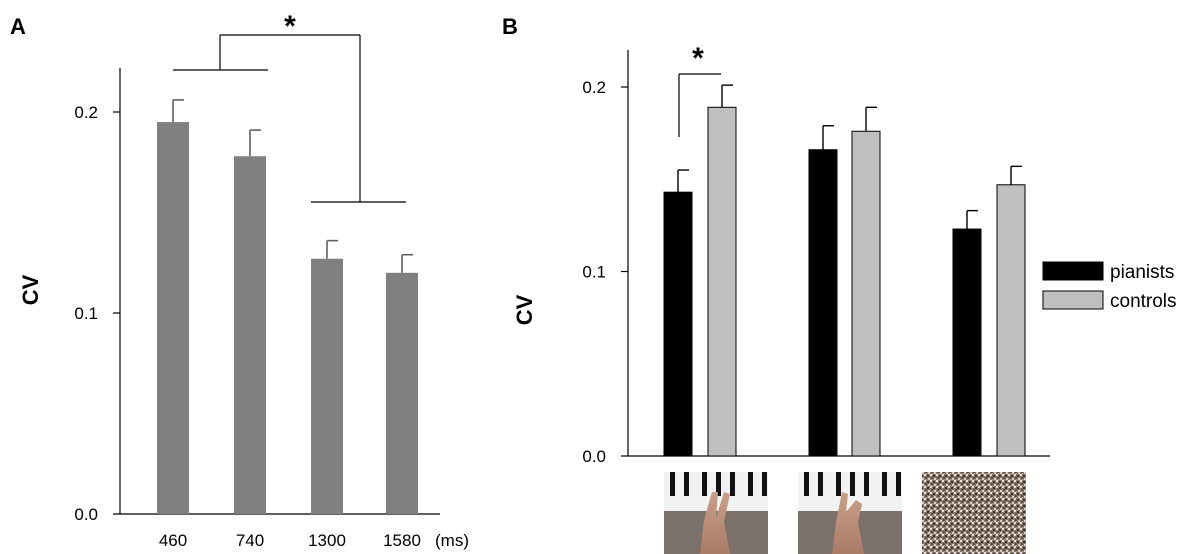 The image size is (1200, 554). Describe the element at coordinates (594, 87) in the screenshot. I see `panel-b-y-tick-label: 0.2` at that location.